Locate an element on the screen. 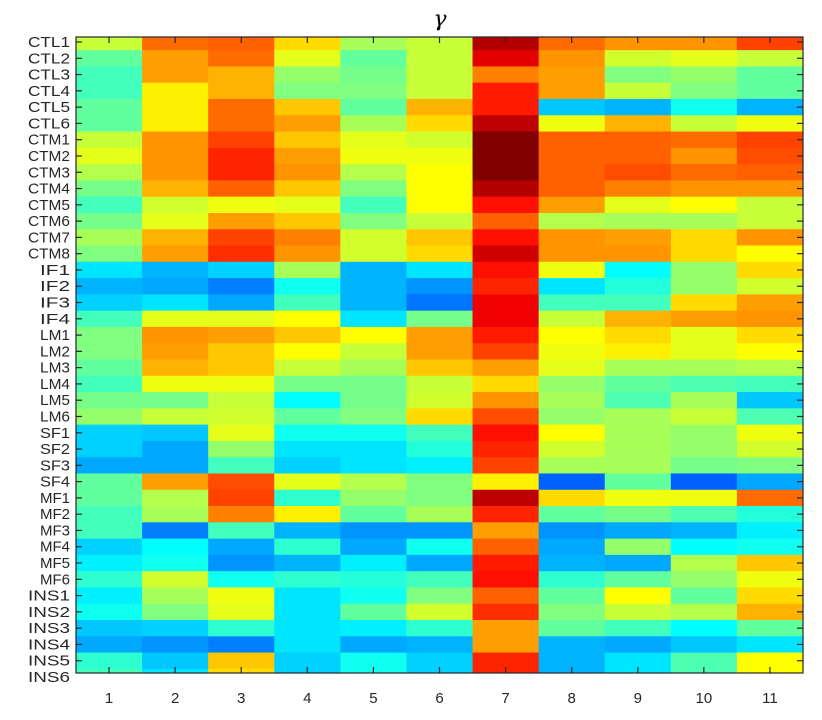  y-tick-label: LM1 is located at coordinates (55, 335).